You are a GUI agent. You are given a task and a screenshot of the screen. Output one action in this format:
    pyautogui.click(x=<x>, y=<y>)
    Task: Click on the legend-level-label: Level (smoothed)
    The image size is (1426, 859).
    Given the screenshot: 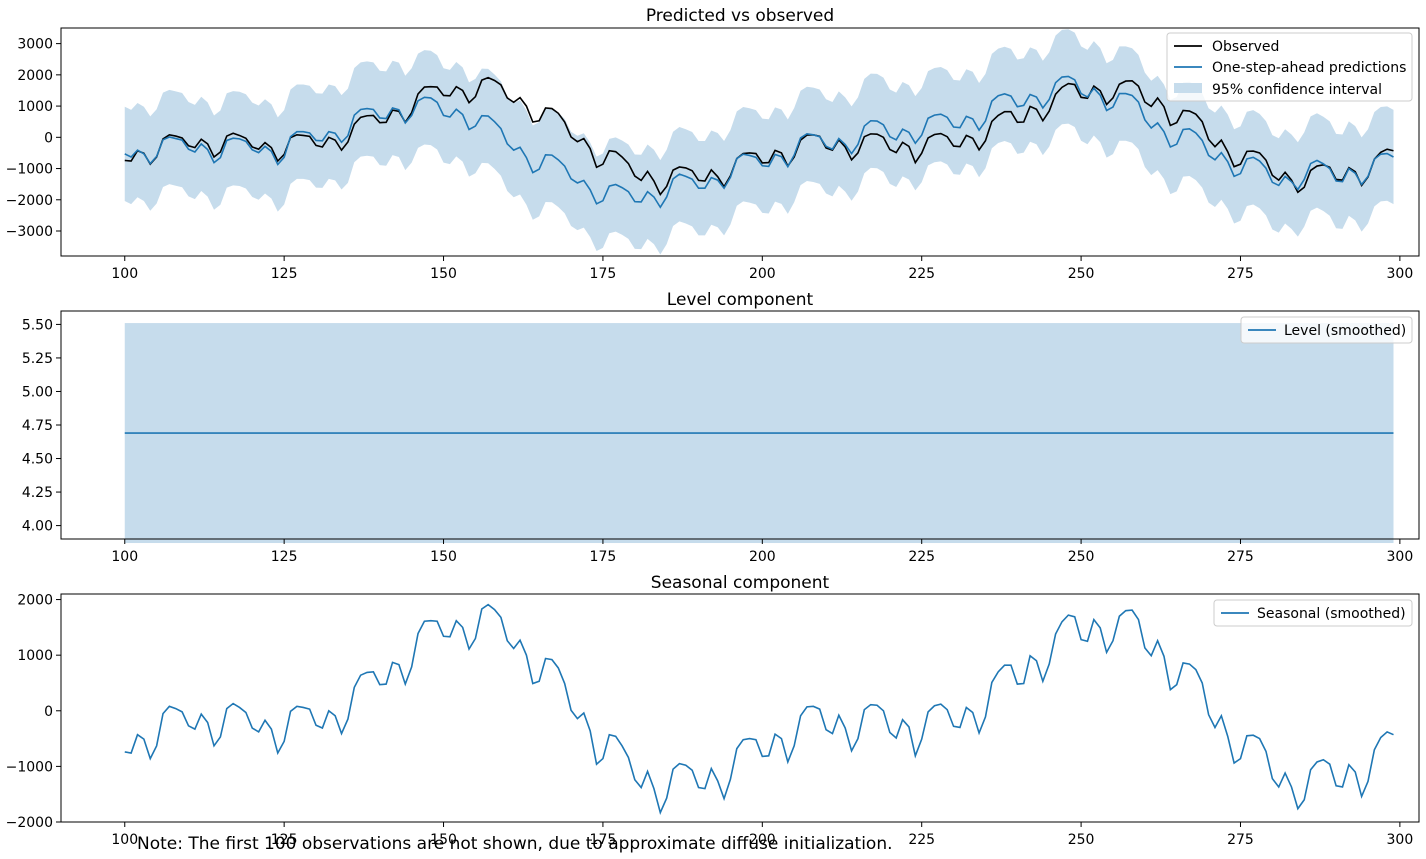 What is the action you would take?
    pyautogui.click(x=1345, y=331)
    